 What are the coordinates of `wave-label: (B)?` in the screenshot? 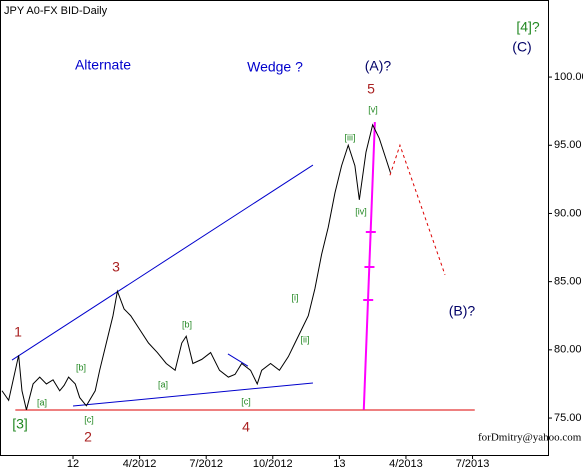 It's located at (462, 311).